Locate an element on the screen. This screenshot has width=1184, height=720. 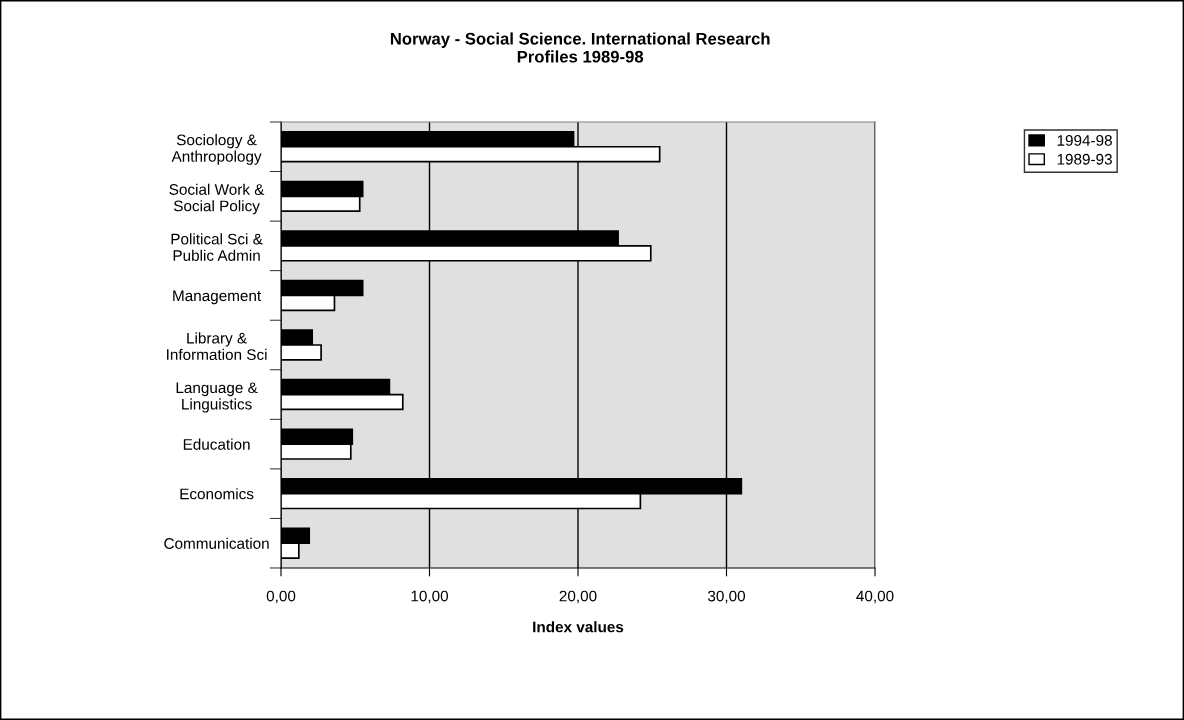
y-tick-label: Economics is located at coordinates (217, 494).